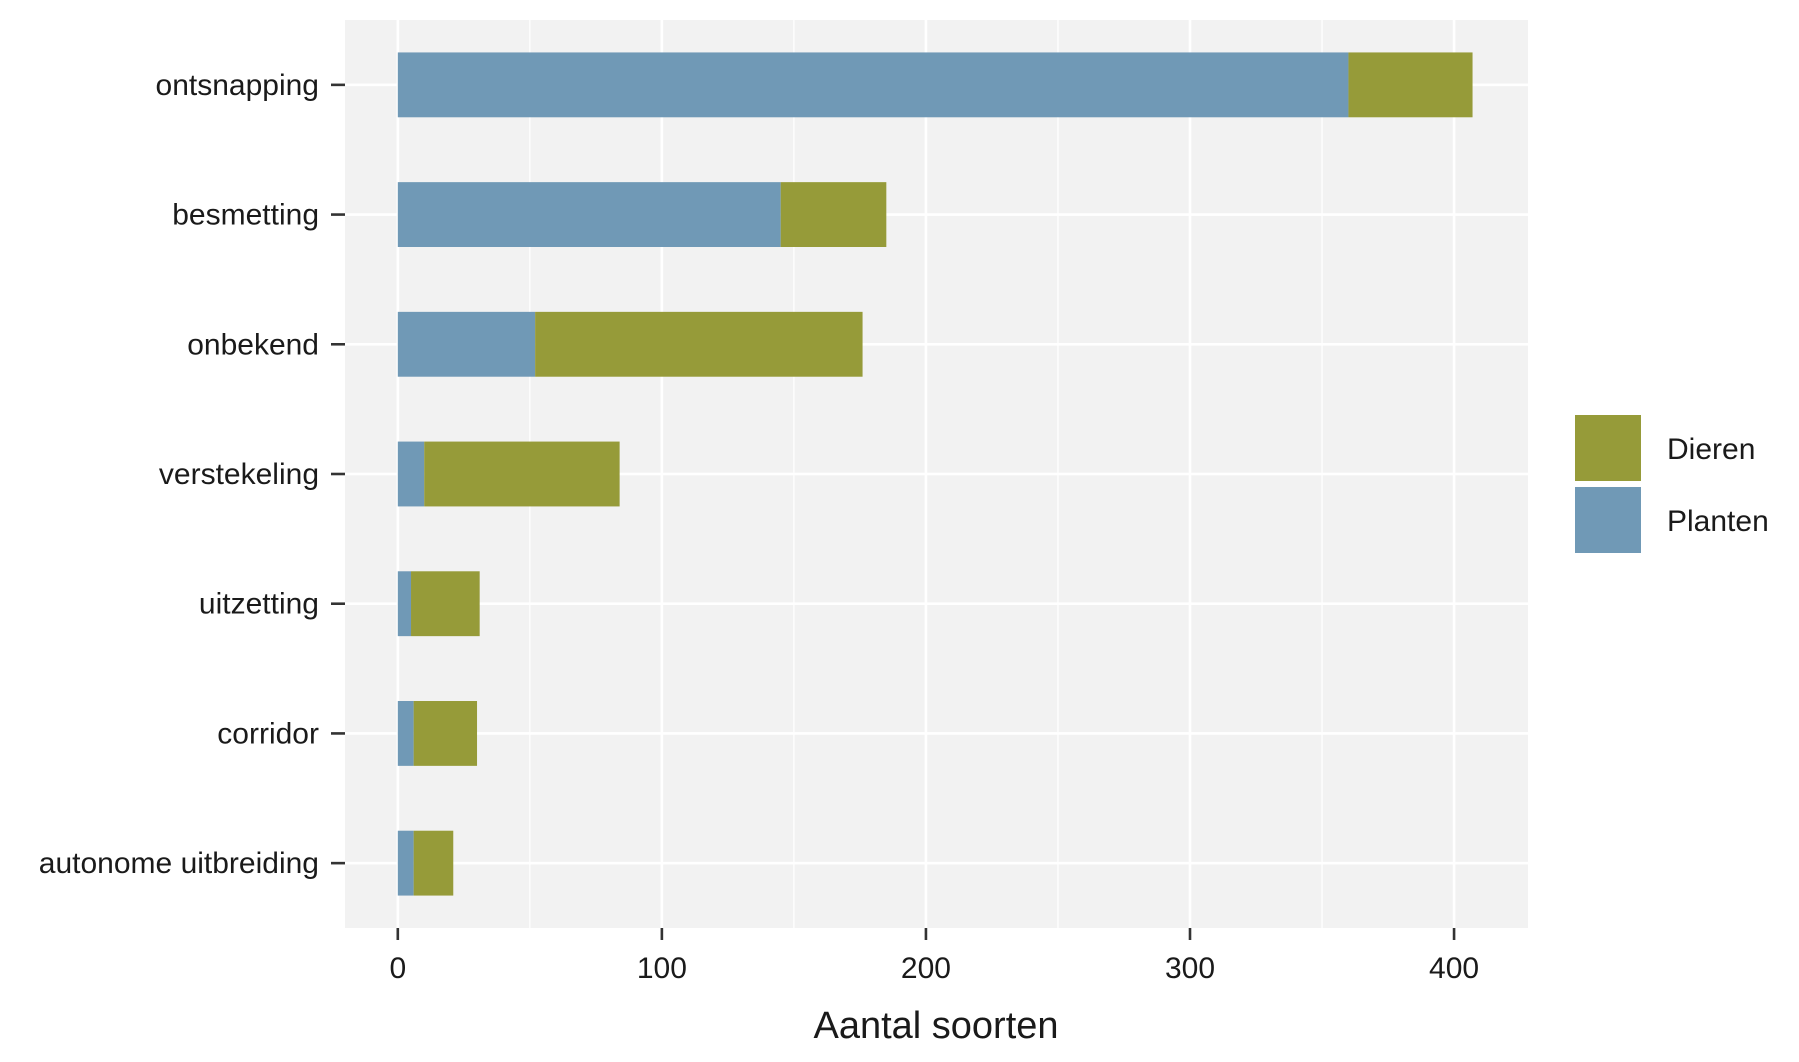  Describe the element at coordinates (1454, 968) in the screenshot. I see `x-tick-label: 400` at that location.